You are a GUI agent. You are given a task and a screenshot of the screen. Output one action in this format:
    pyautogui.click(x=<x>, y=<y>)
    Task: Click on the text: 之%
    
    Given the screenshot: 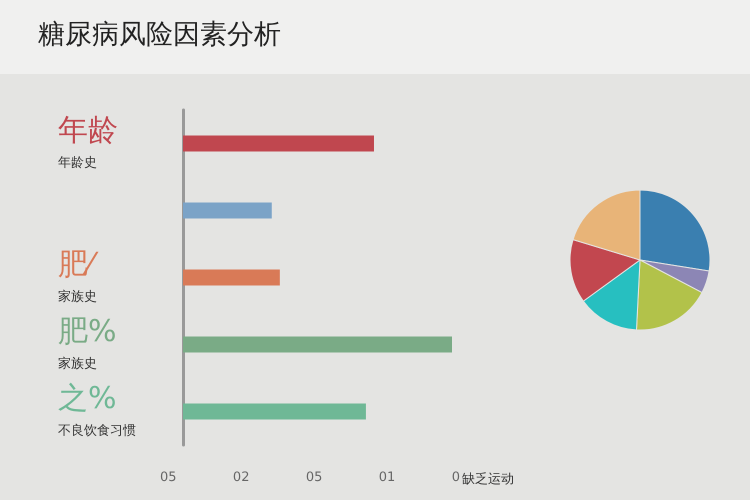 What is the action you would take?
    pyautogui.click(x=87, y=398)
    